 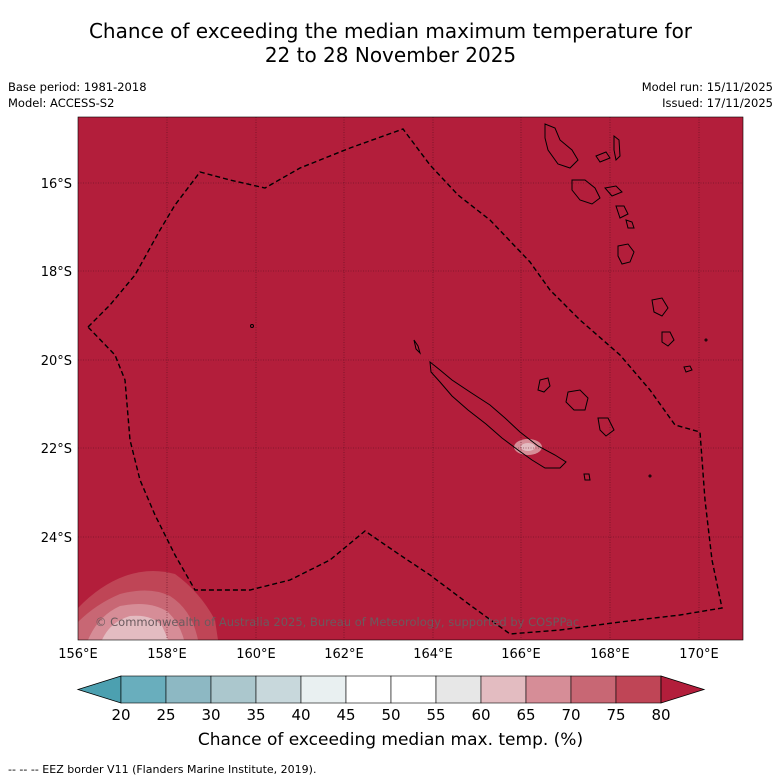 What do you see at coordinates (613, 191) in the screenshot?
I see `ambrym` at bounding box center [613, 191].